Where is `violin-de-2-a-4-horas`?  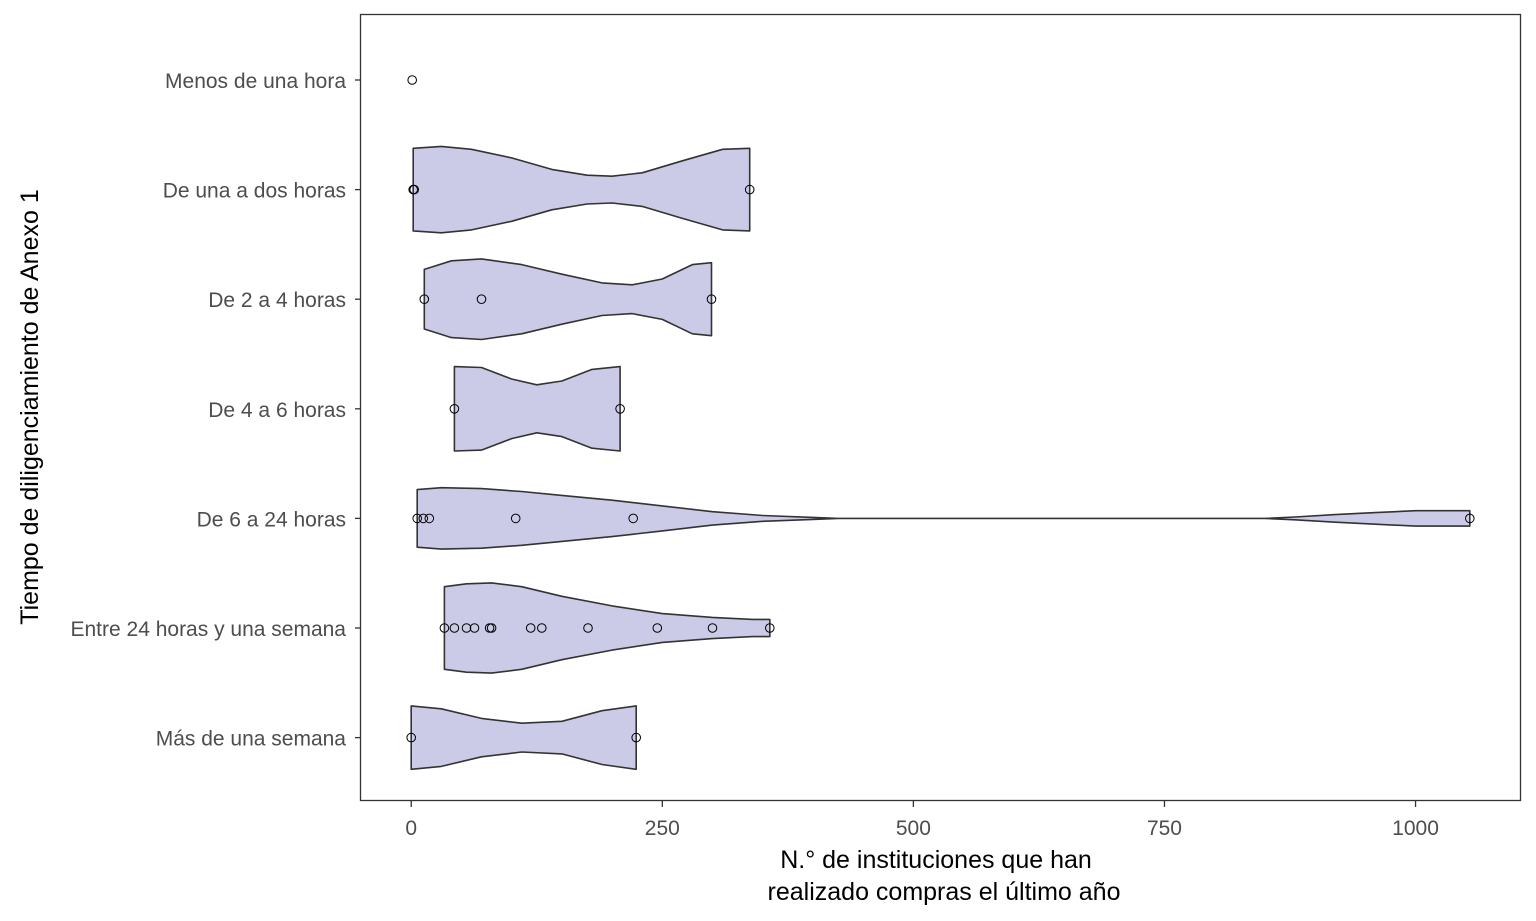 violin-de-2-a-4-horas is located at coordinates (568, 299).